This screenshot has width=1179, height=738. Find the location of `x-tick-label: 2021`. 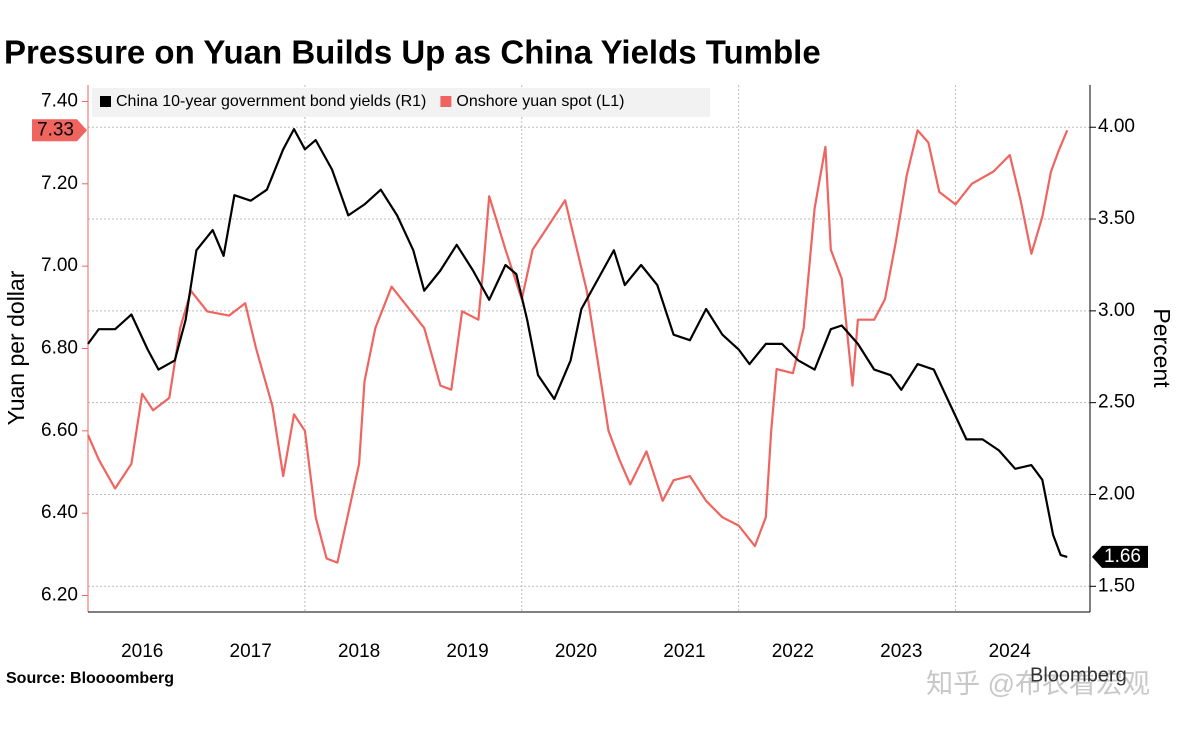

x-tick-label: 2021 is located at coordinates (684, 651).